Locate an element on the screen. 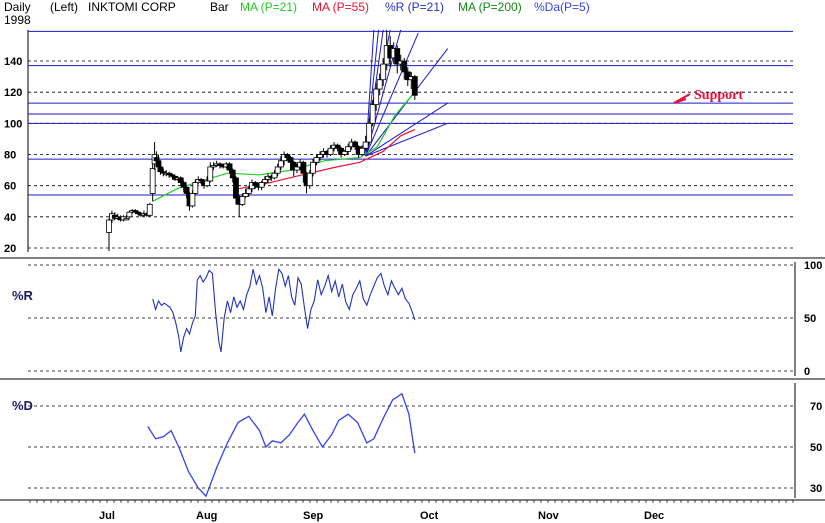 This screenshot has width=825, height=523. support-arrow-head is located at coordinates (680, 101).